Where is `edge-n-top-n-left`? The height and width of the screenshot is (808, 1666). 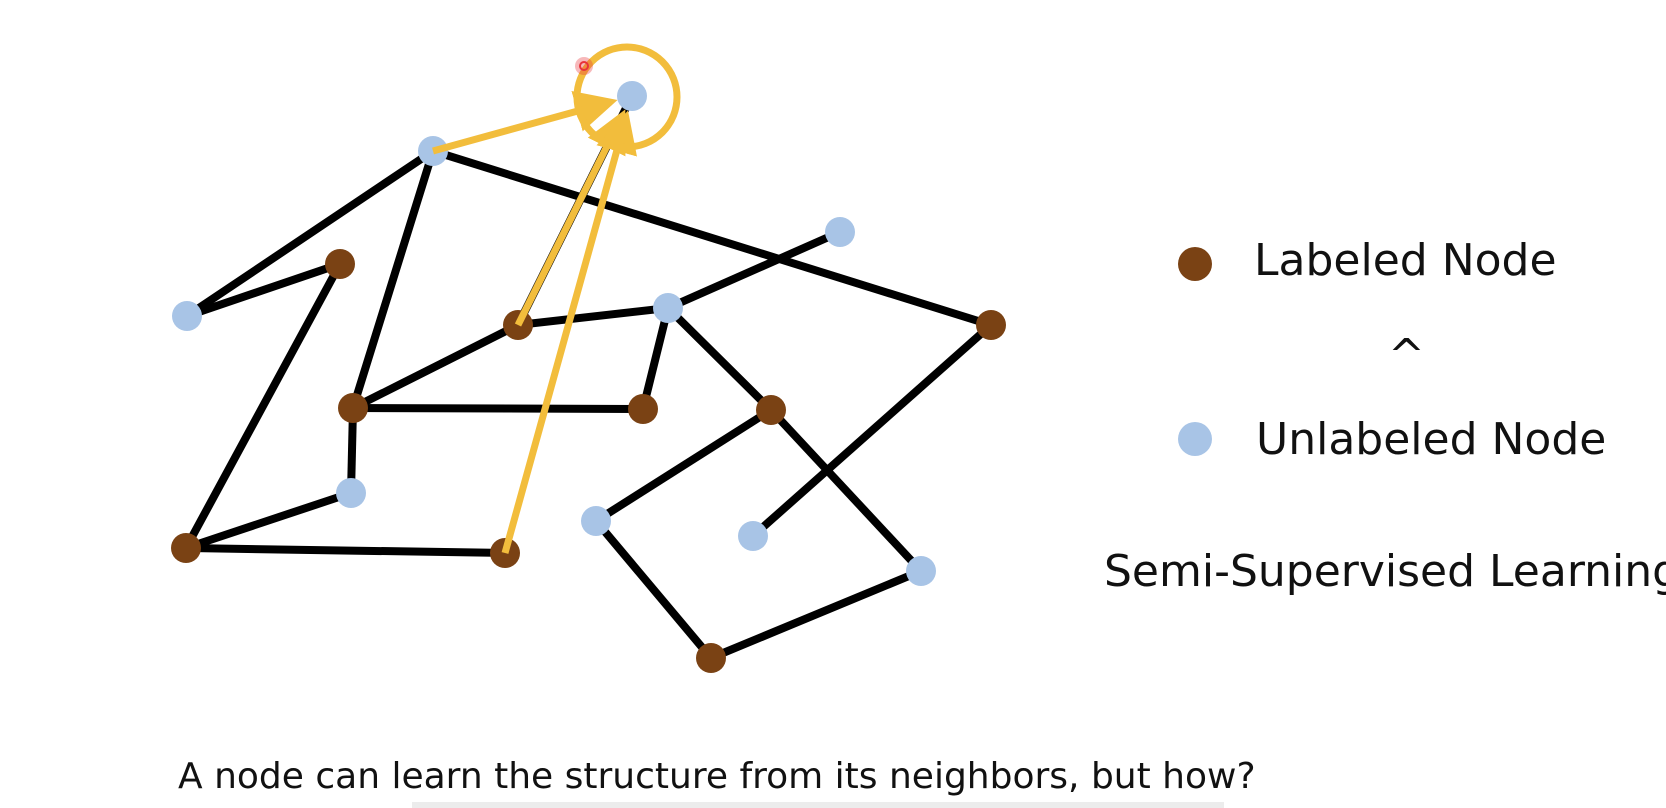
edge-n-top-n-left is located at coordinates (310, 233).